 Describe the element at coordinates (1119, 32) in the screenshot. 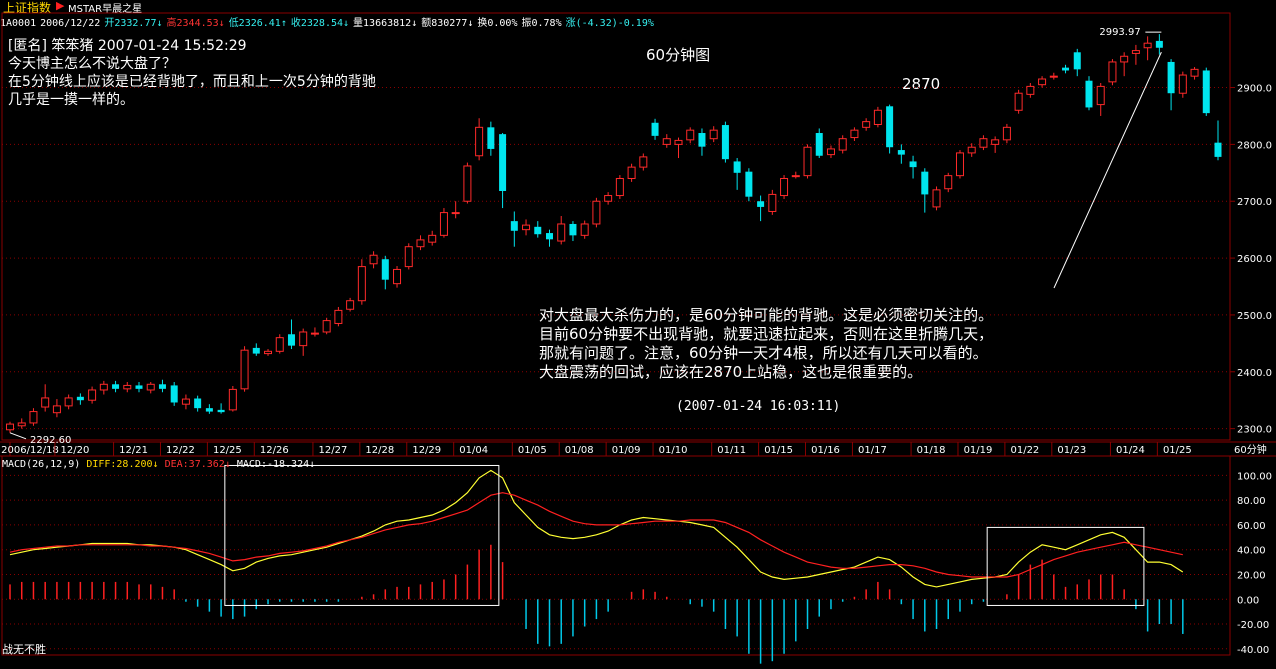

I see `high-label: 2993.97` at that location.